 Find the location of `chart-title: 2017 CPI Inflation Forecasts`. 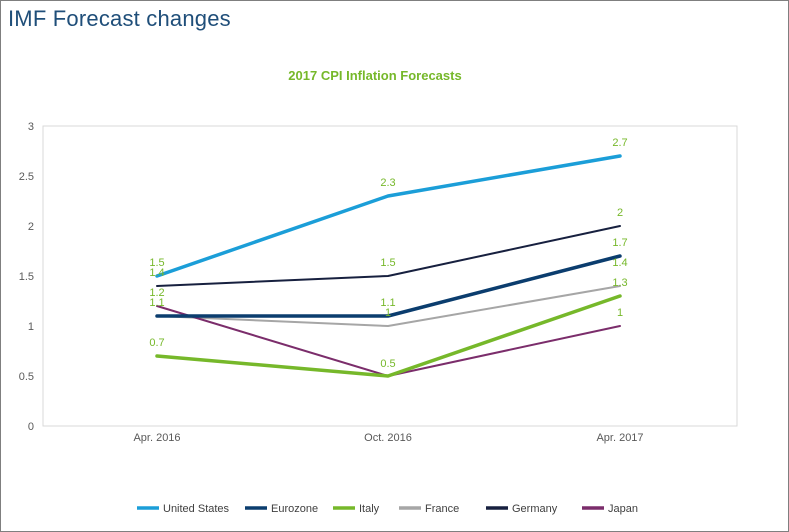

chart-title: 2017 CPI Inflation Forecasts is located at coordinates (374, 75).